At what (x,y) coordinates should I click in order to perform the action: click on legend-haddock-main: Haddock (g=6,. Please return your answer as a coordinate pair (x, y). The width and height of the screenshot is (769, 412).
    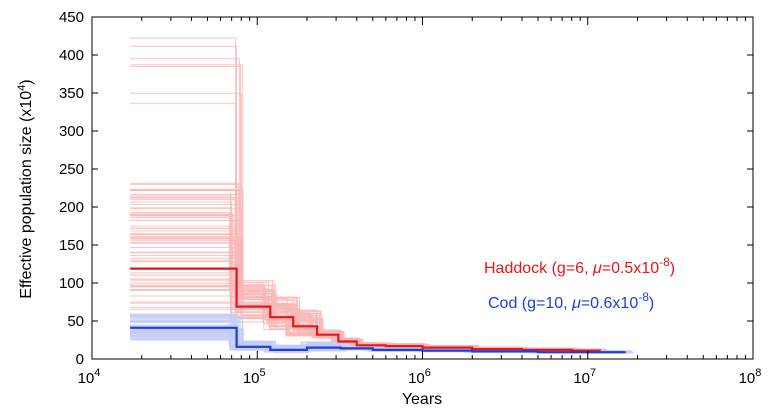
    Looking at the image, I should click on (538, 268).